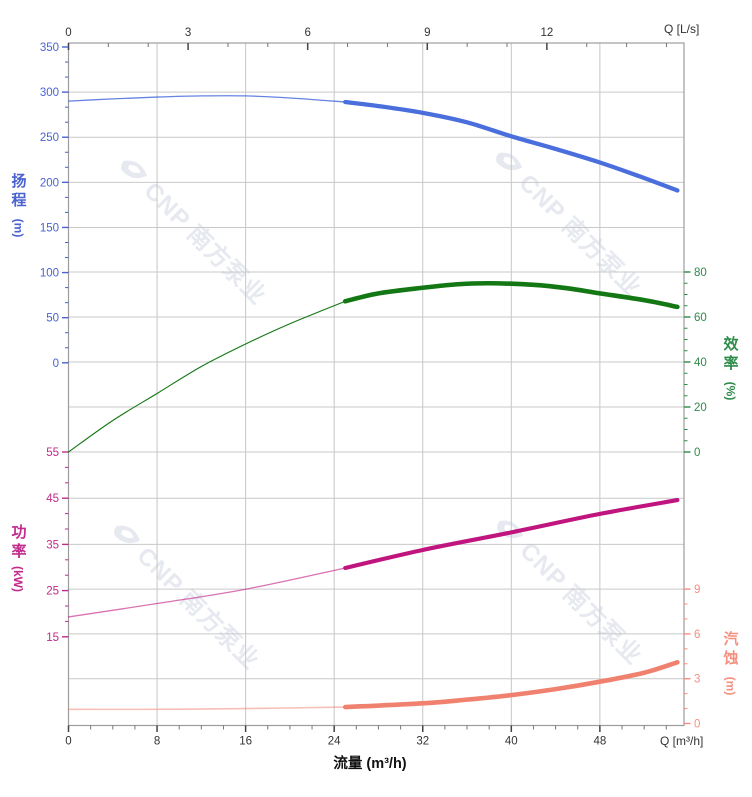 This screenshot has width=752, height=797. Describe the element at coordinates (52, 319) in the screenshot. I see `svg-text: 50` at that location.